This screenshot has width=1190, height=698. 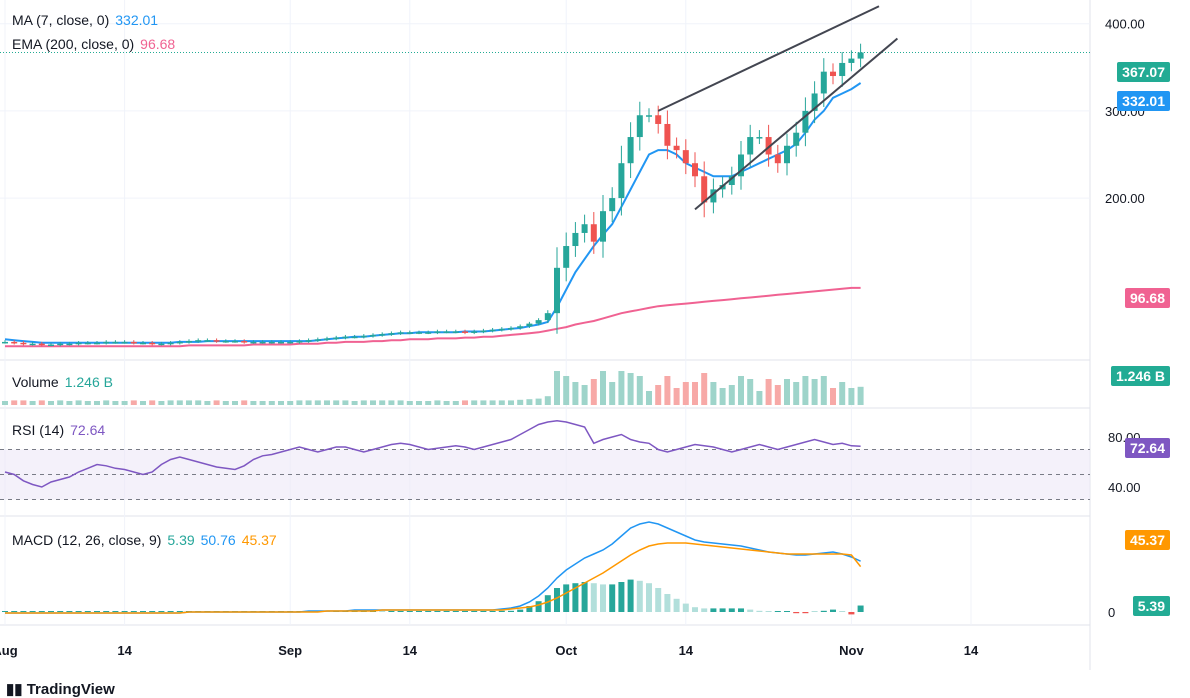 I want to click on ema-line, so click(x=433, y=317).